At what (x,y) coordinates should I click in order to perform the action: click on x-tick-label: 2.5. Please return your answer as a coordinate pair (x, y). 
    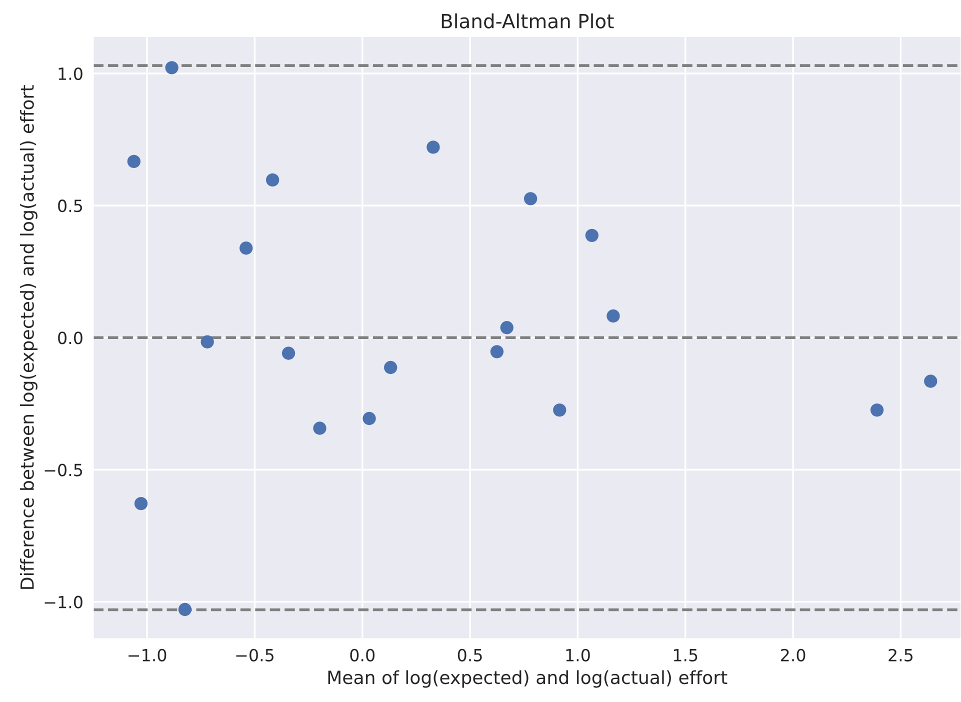
    Looking at the image, I should click on (900, 655).